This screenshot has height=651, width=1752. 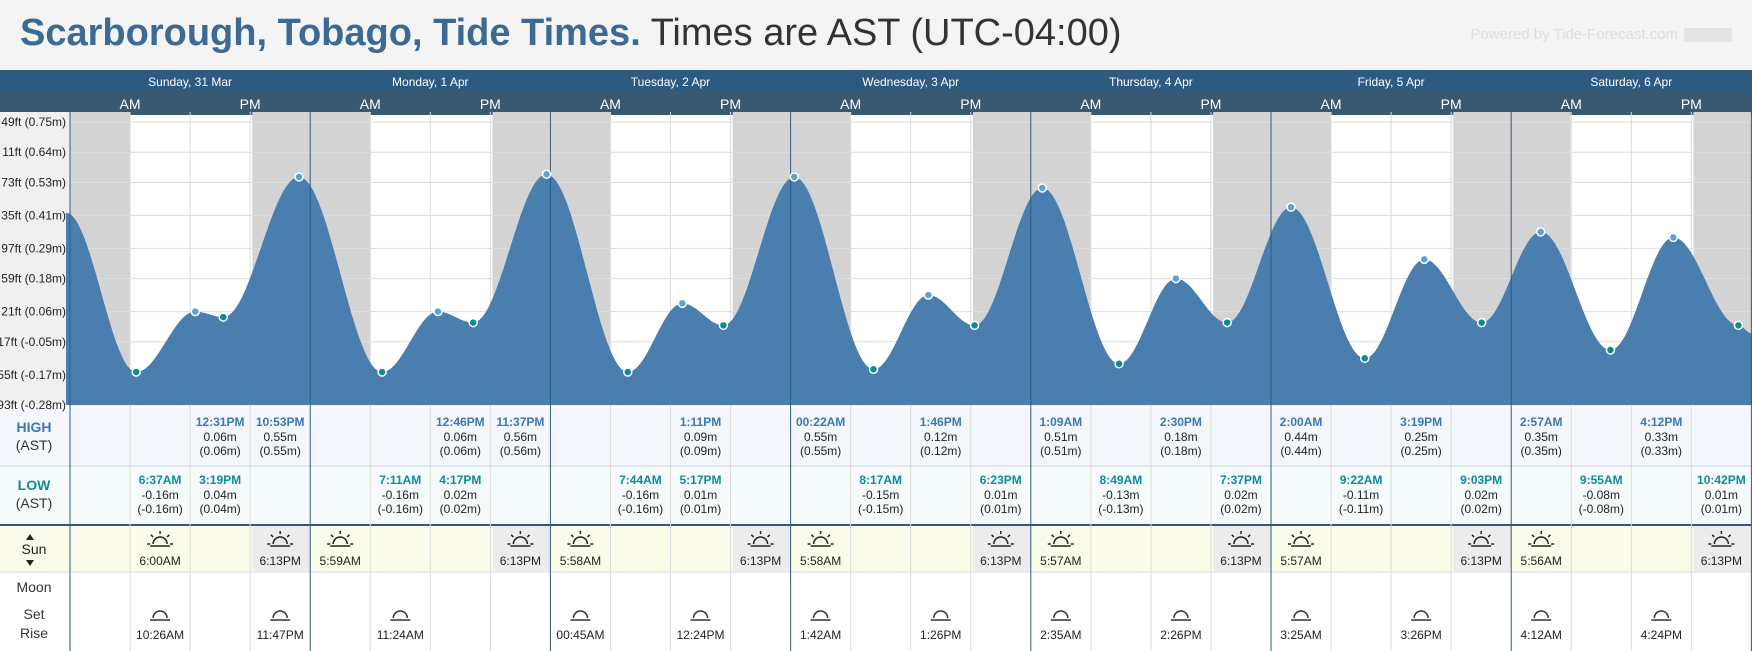 I want to click on low-height-label: -0.16m, so click(x=400, y=495).